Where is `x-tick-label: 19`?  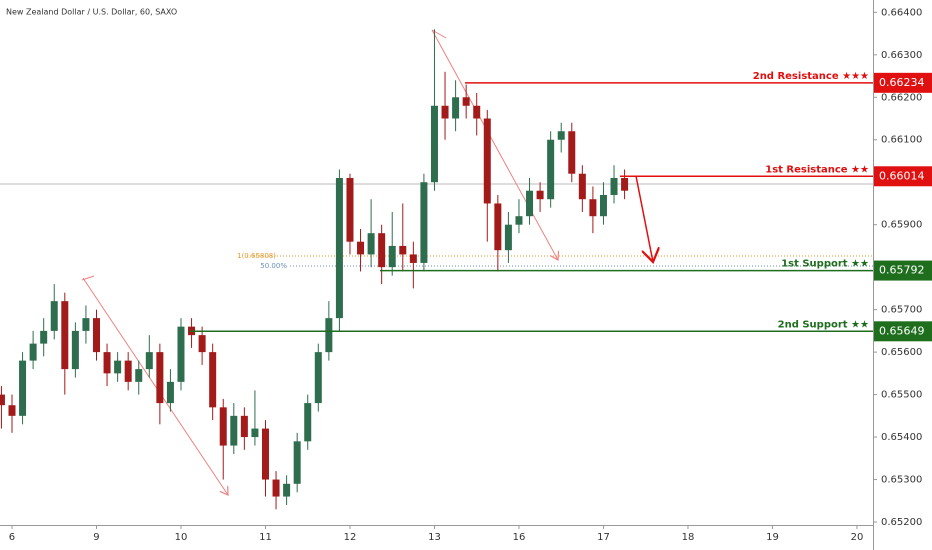
x-tick-label: 19 is located at coordinates (772, 537).